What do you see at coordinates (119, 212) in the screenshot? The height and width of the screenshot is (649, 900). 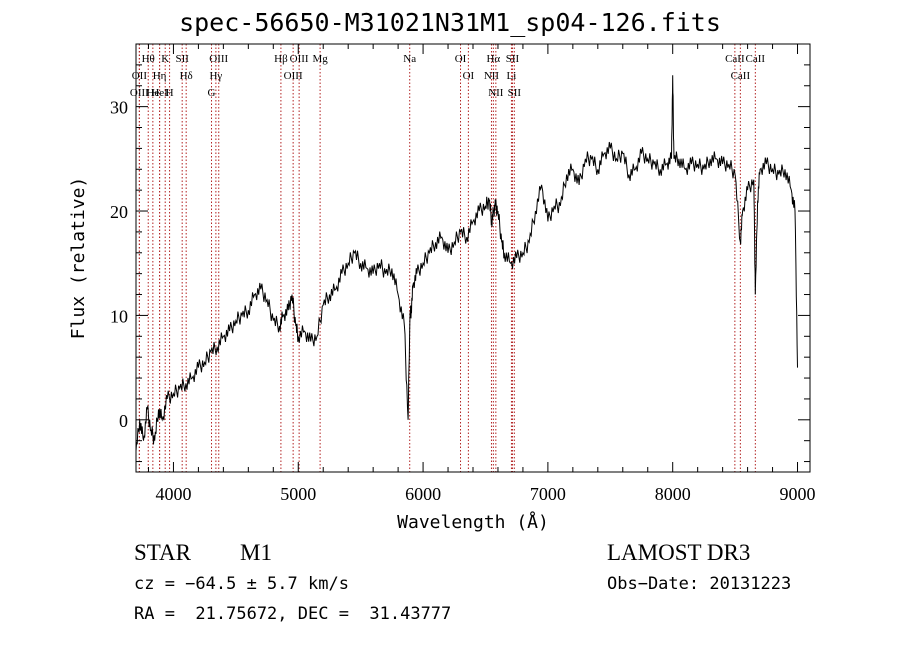 I see `y-tick-label: 20` at bounding box center [119, 212].